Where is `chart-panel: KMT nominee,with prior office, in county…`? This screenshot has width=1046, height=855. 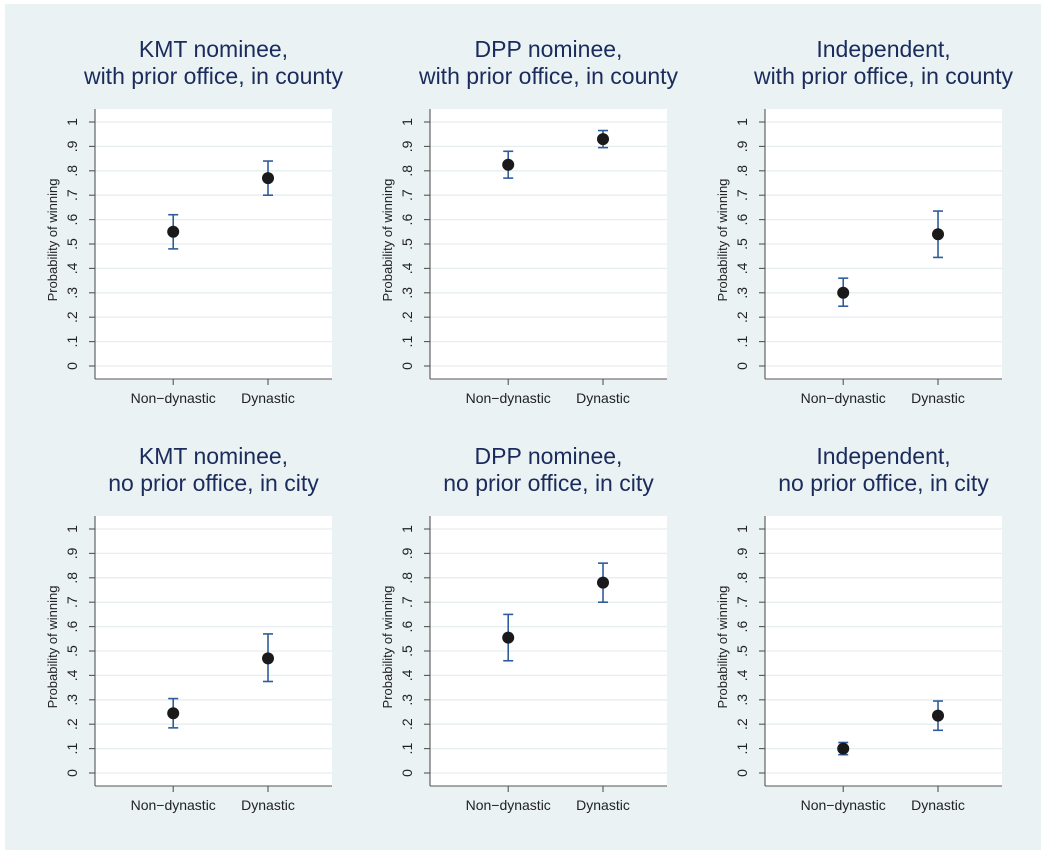 chart-panel: KMT nominee,with prior office, in county… is located at coordinates (194, 221).